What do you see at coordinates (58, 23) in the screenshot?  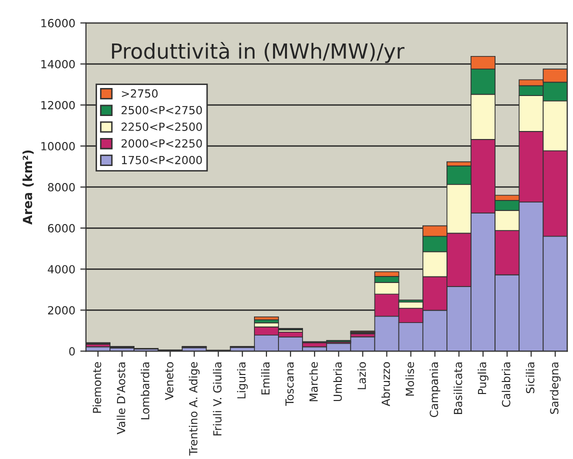 I see `y-tick-label: 16000` at bounding box center [58, 23].